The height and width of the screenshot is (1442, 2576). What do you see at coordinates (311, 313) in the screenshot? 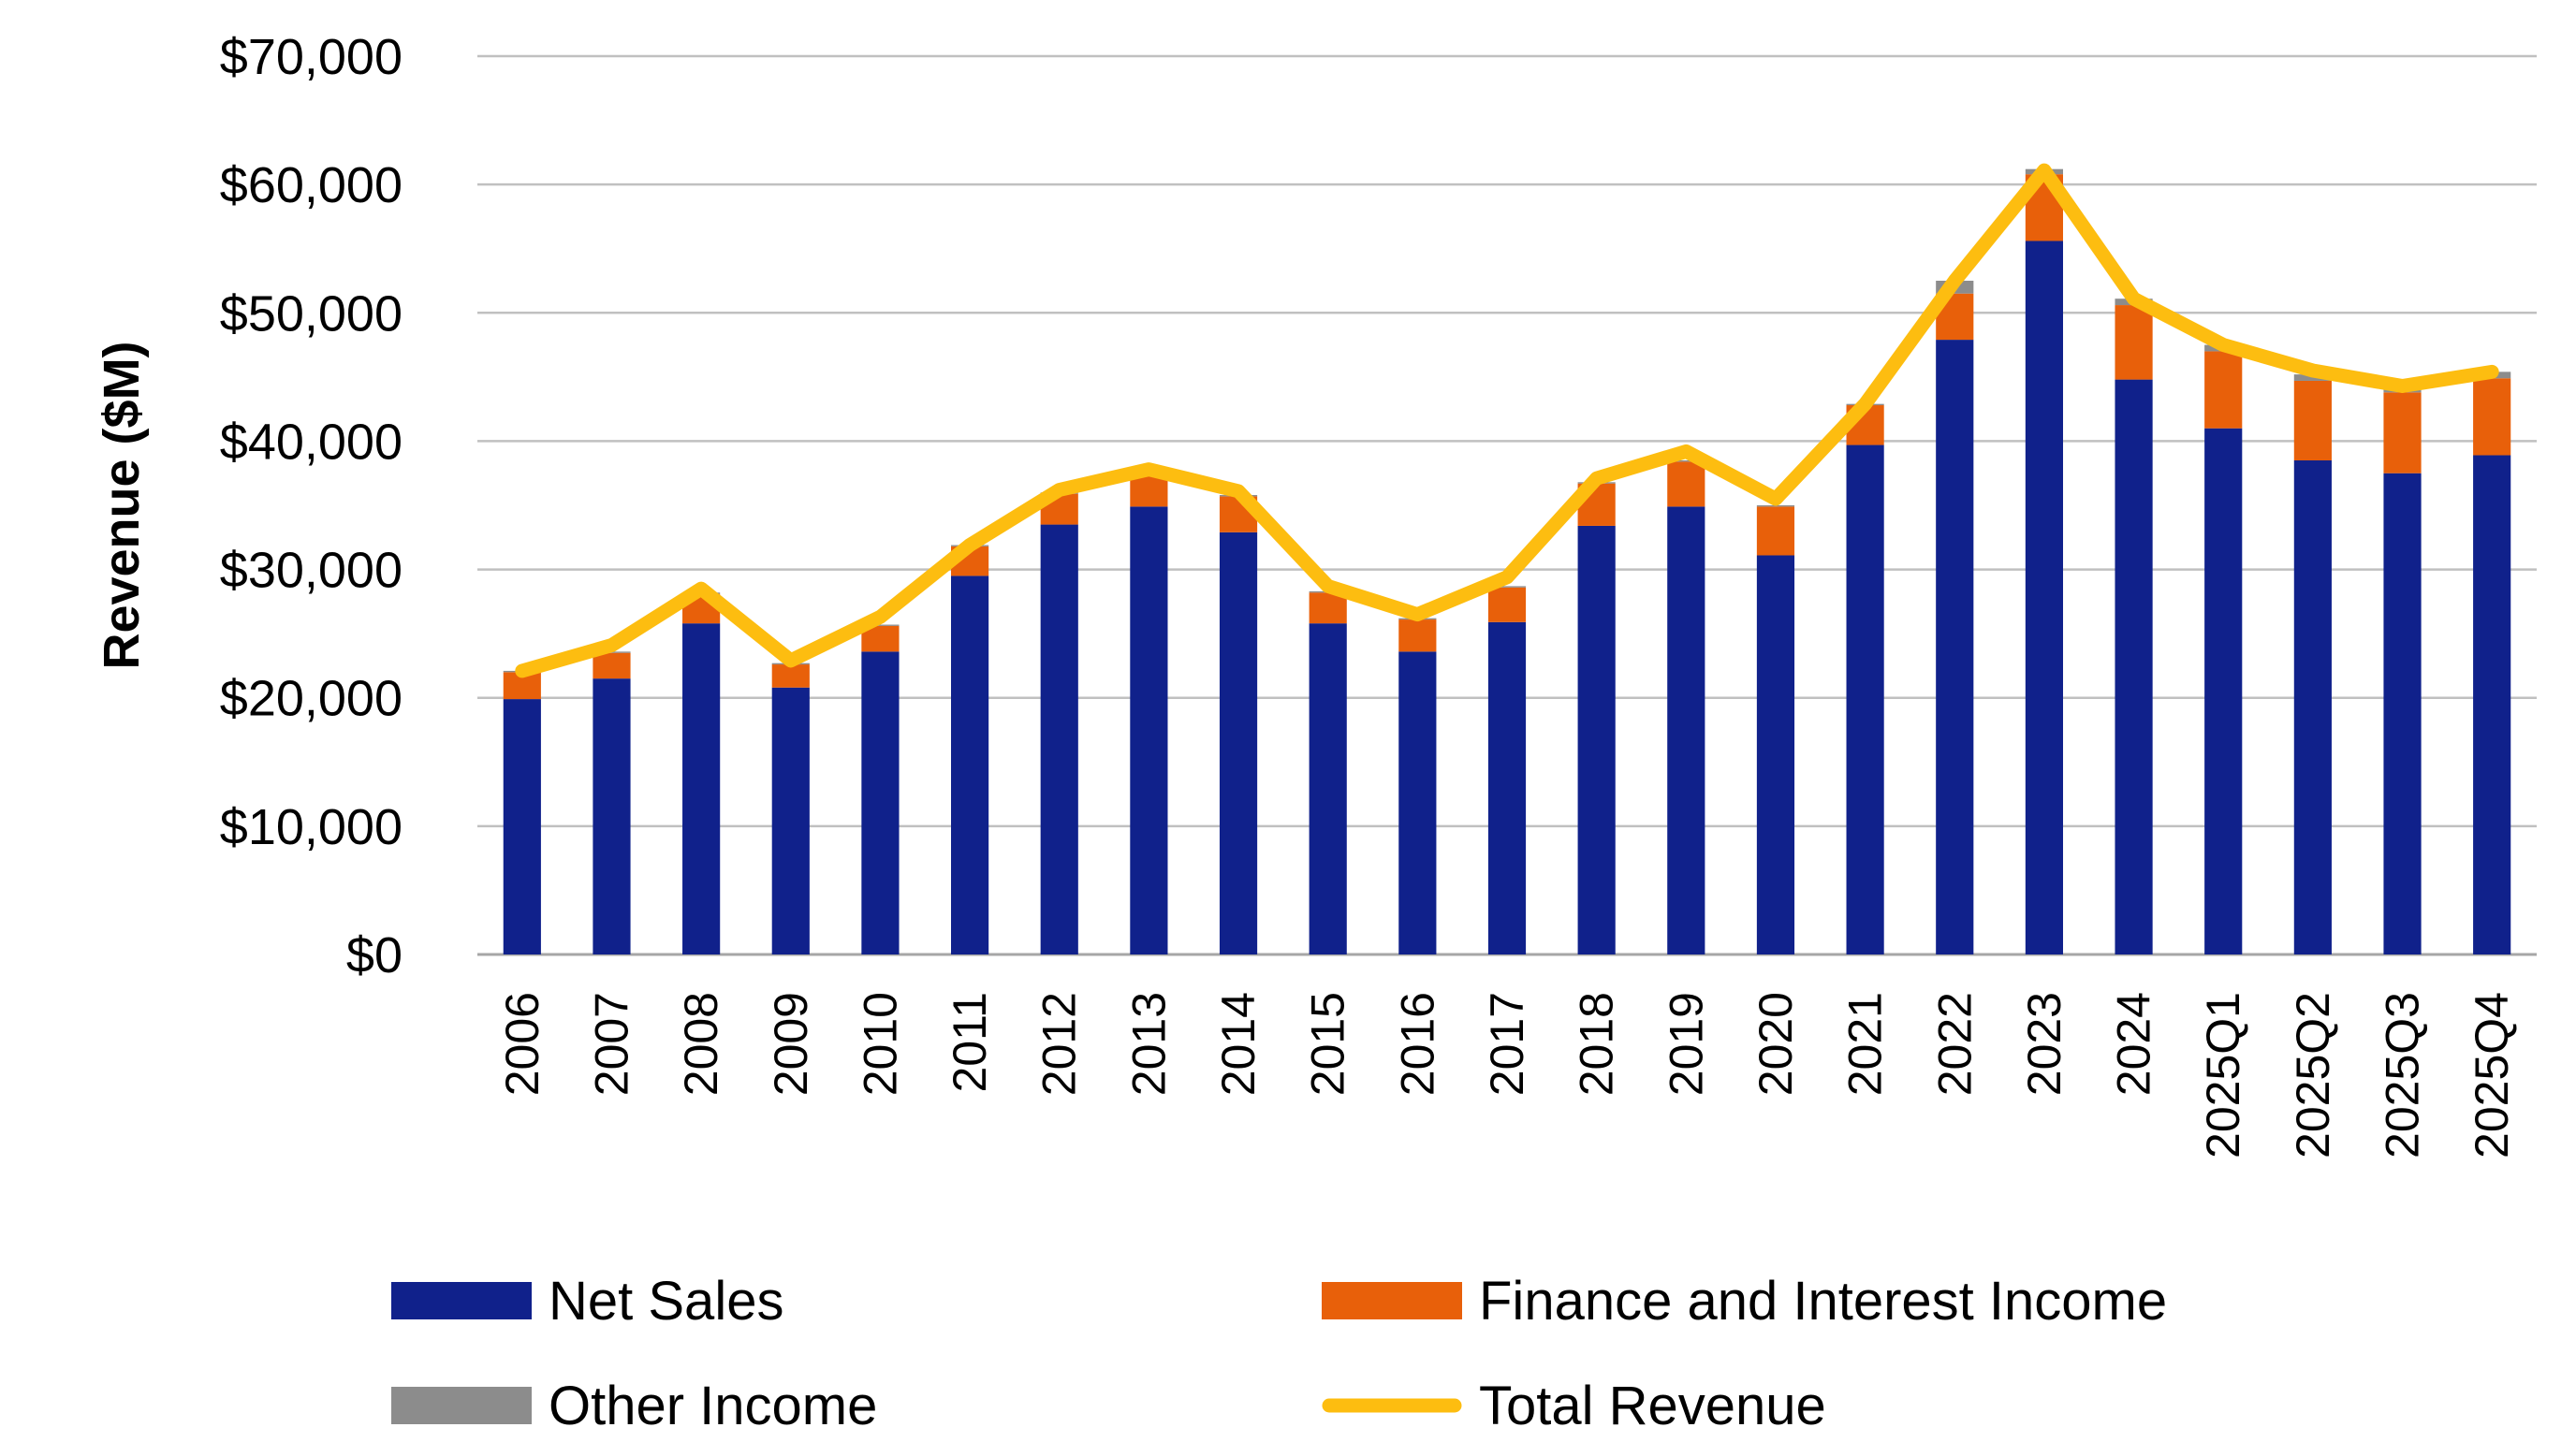
I see `y-tick-label: $50,000` at bounding box center [311, 313].